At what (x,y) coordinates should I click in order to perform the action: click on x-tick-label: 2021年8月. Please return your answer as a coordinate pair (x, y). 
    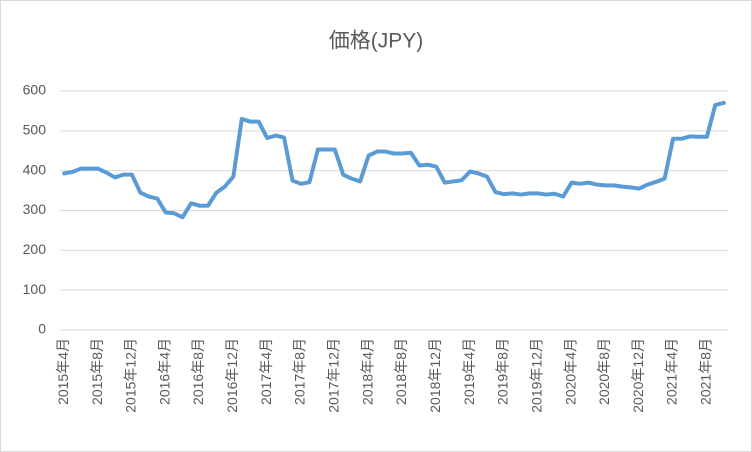
    Looking at the image, I should click on (706, 371).